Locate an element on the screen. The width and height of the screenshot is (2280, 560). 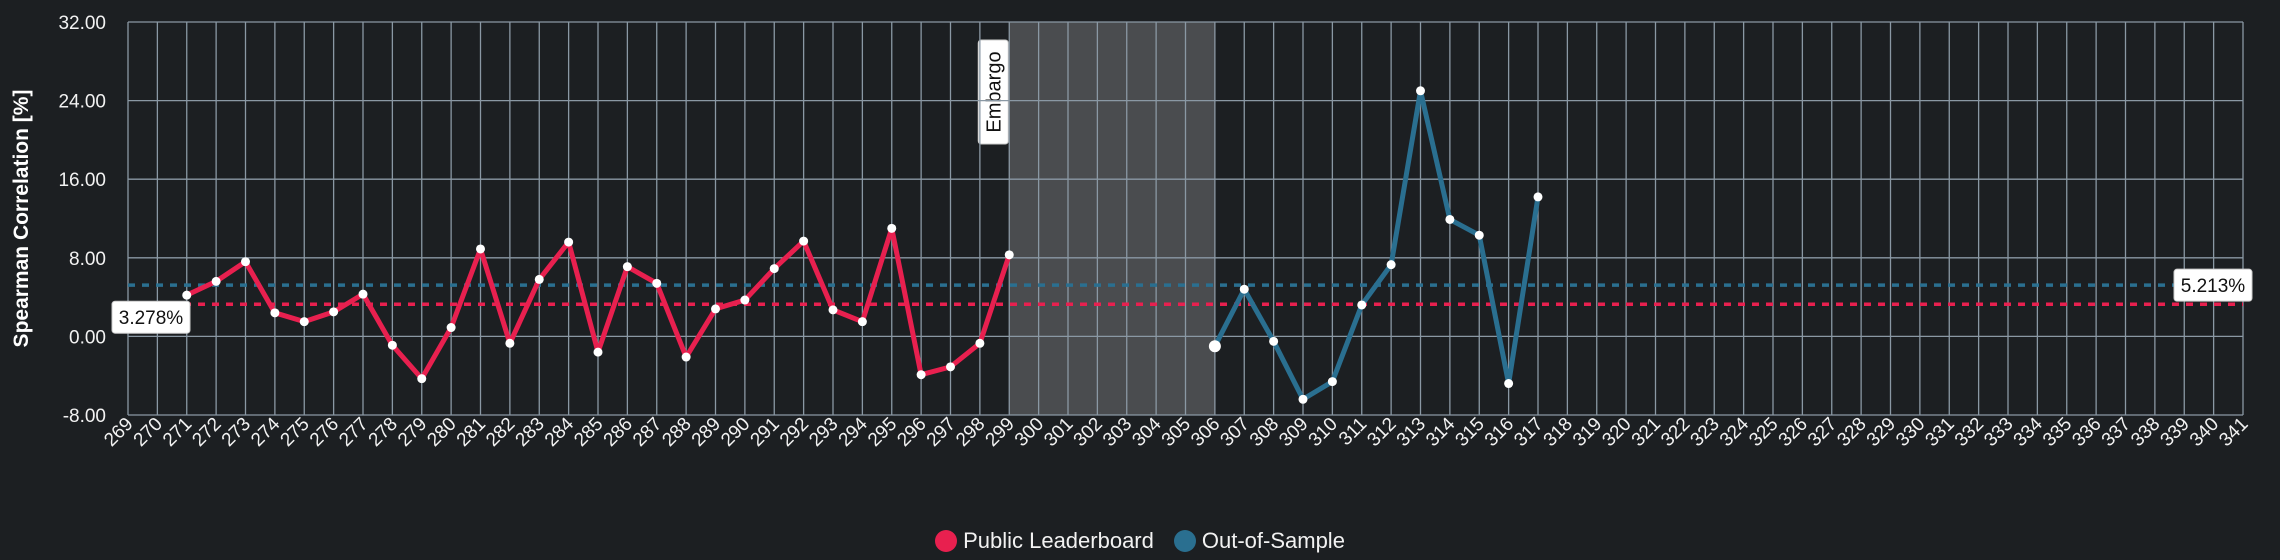
x-tick-label: 300 is located at coordinates (1029, 432).